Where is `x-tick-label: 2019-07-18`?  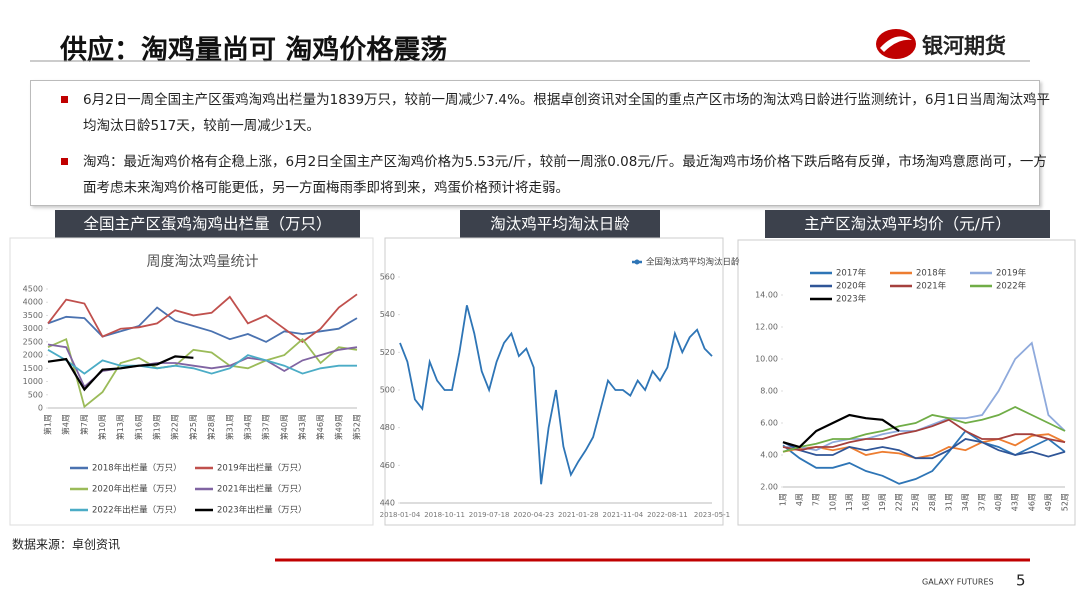
x-tick-label: 2019-07-18 is located at coordinates (489, 515).